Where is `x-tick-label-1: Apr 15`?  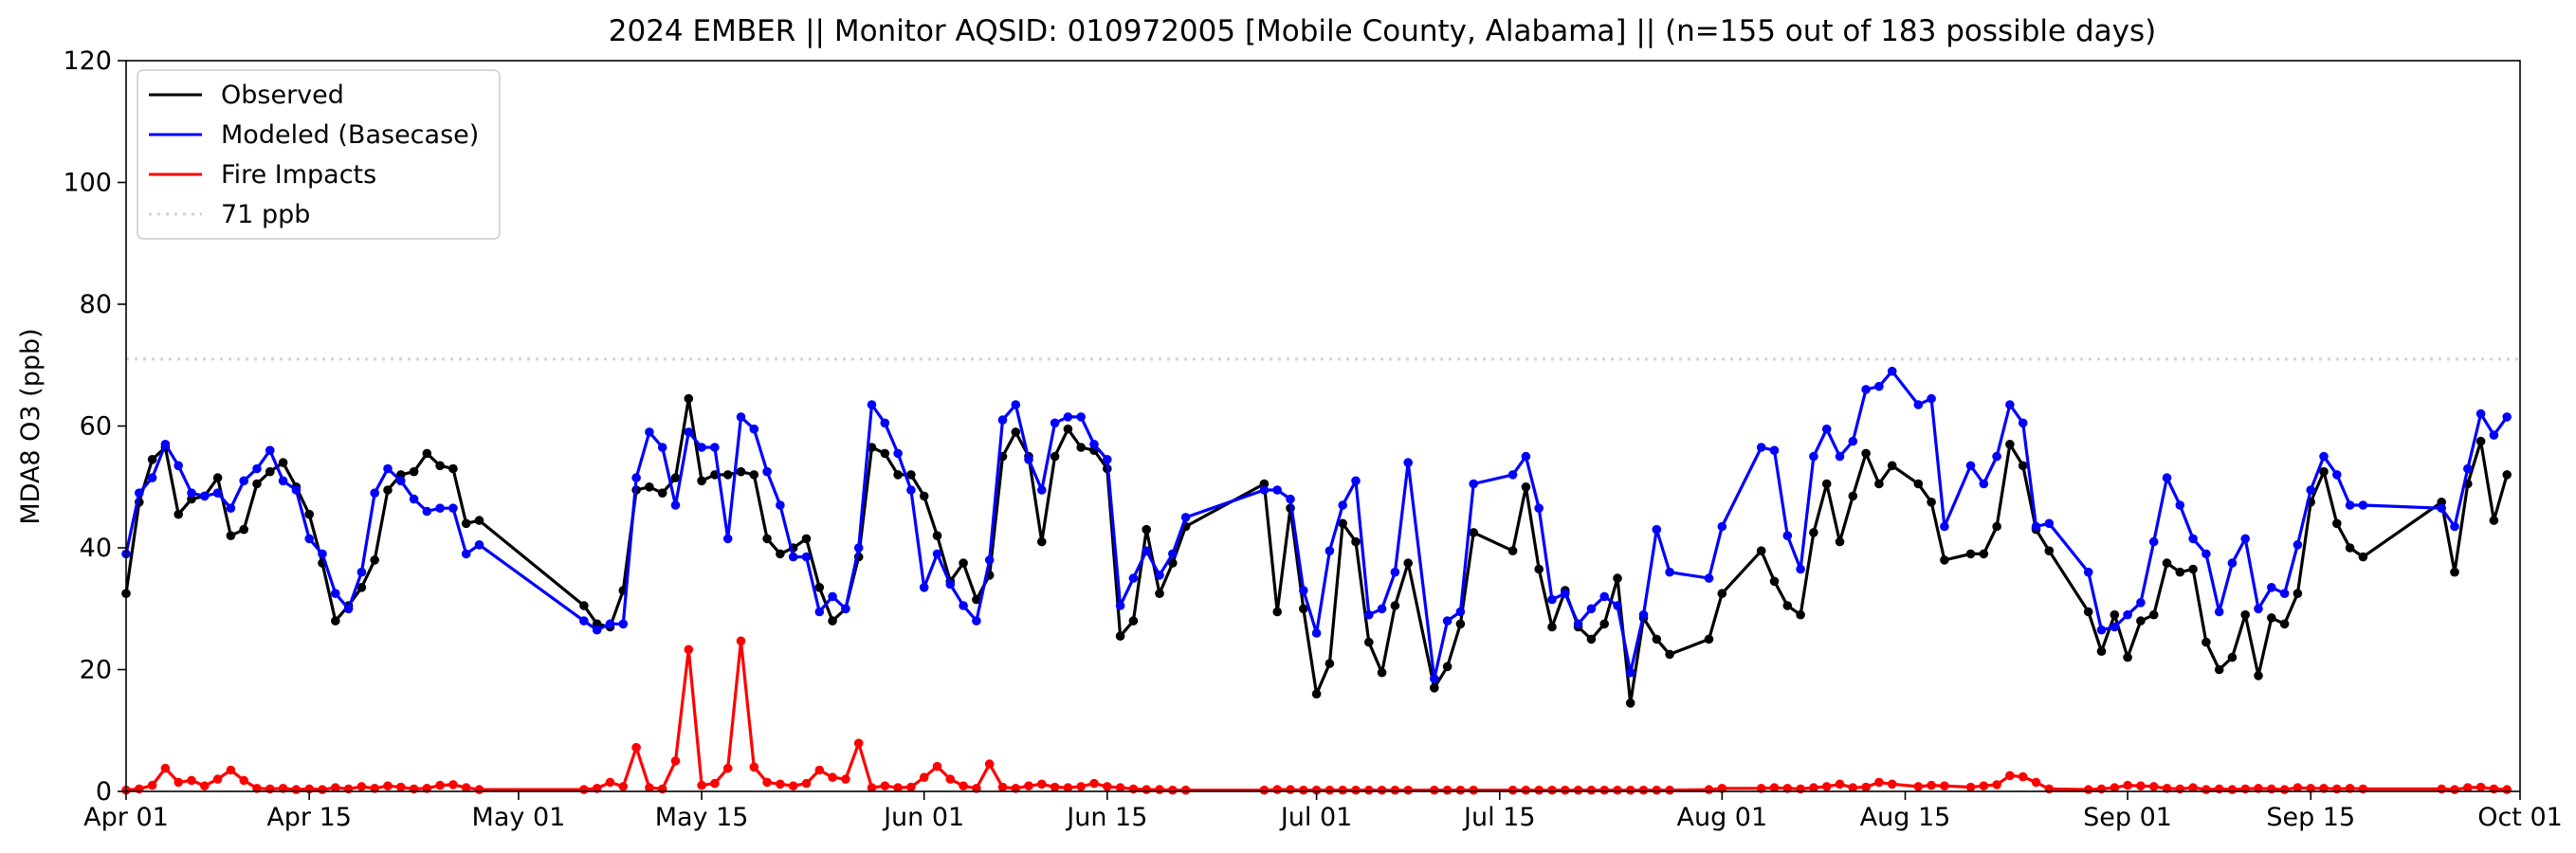
x-tick-label-1: Apr 15 is located at coordinates (309, 817).